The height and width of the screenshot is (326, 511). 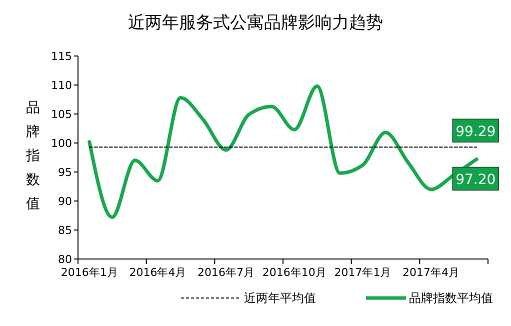 I want to click on y-tick-label: 110, so click(x=61, y=85).